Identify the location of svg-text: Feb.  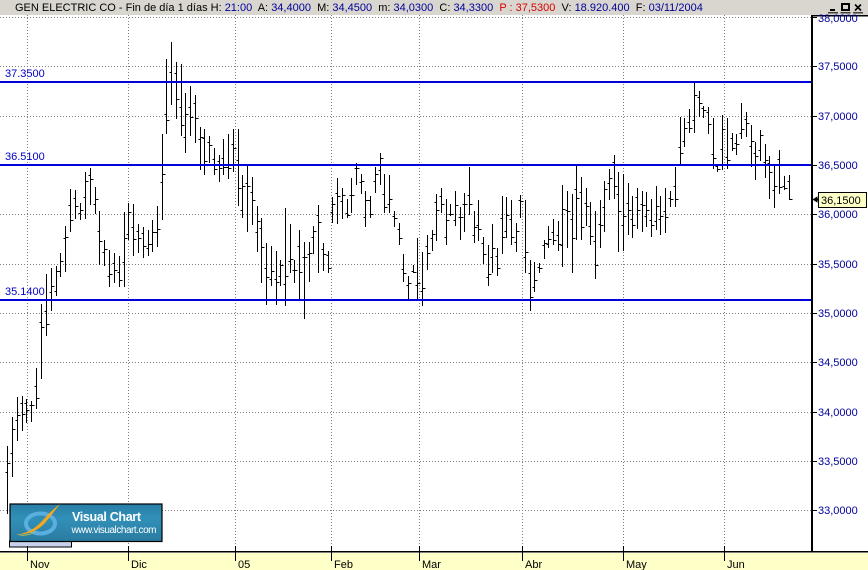
(343, 564).